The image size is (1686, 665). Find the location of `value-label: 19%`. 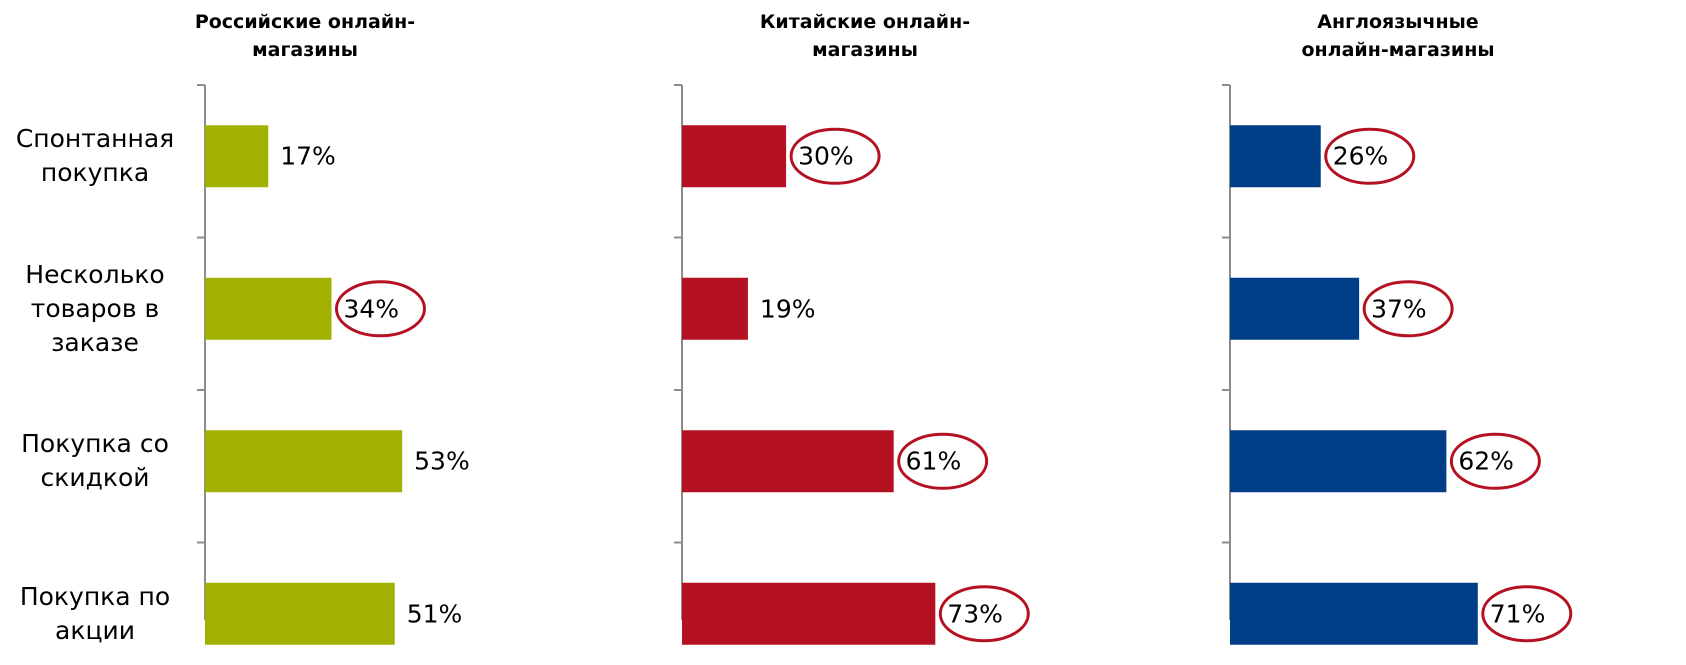

value-label: 19% is located at coordinates (787, 309).